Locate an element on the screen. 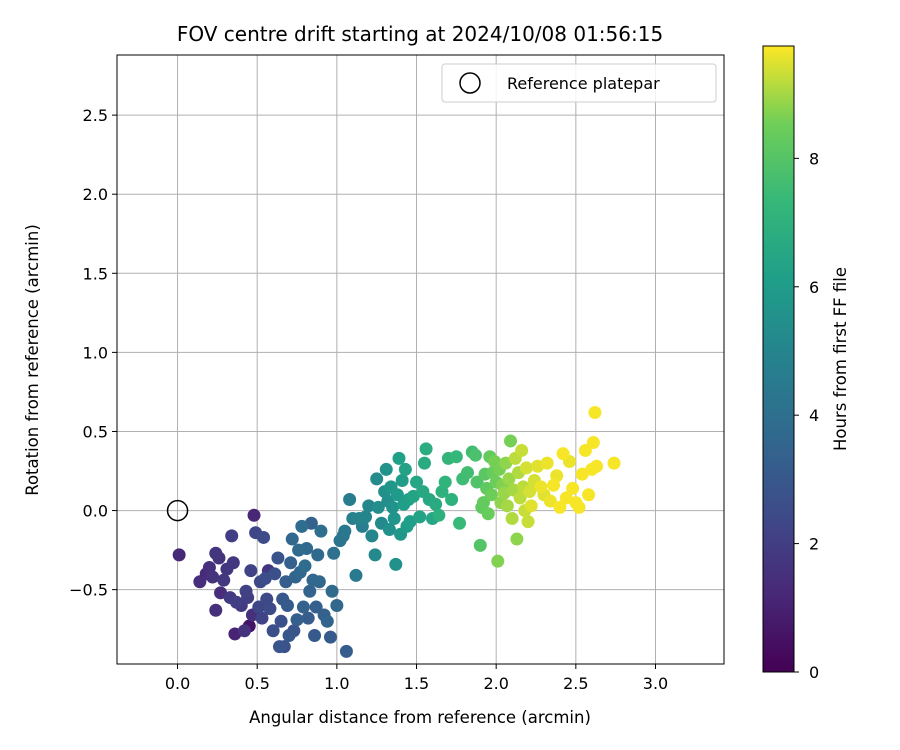  colorbar-tick-label: 2 is located at coordinates (814, 544).